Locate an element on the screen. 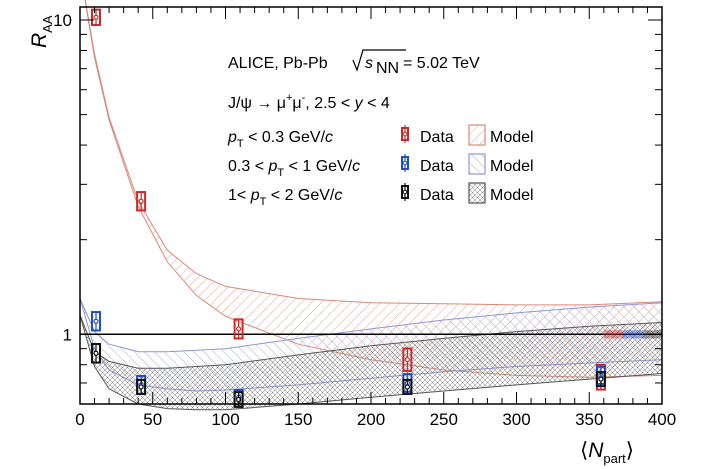 The image size is (707, 469). annotation-root-sub: NN is located at coordinates (387, 68).